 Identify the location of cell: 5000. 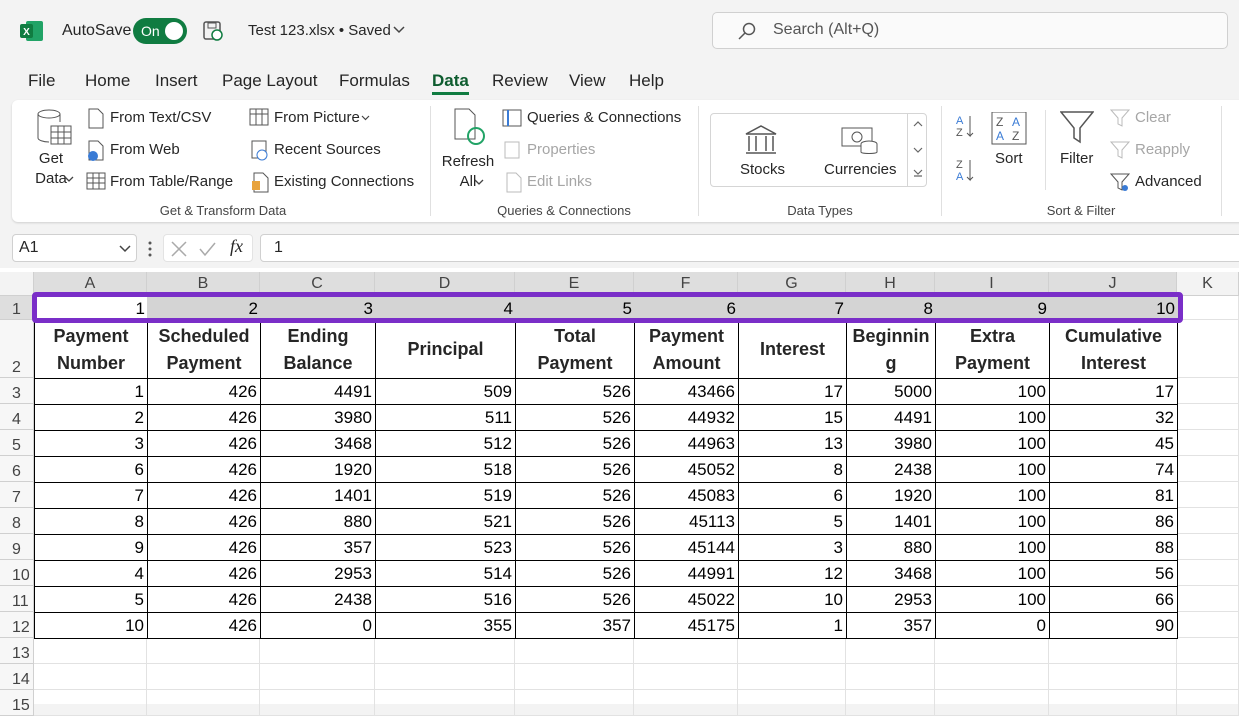
(891, 391).